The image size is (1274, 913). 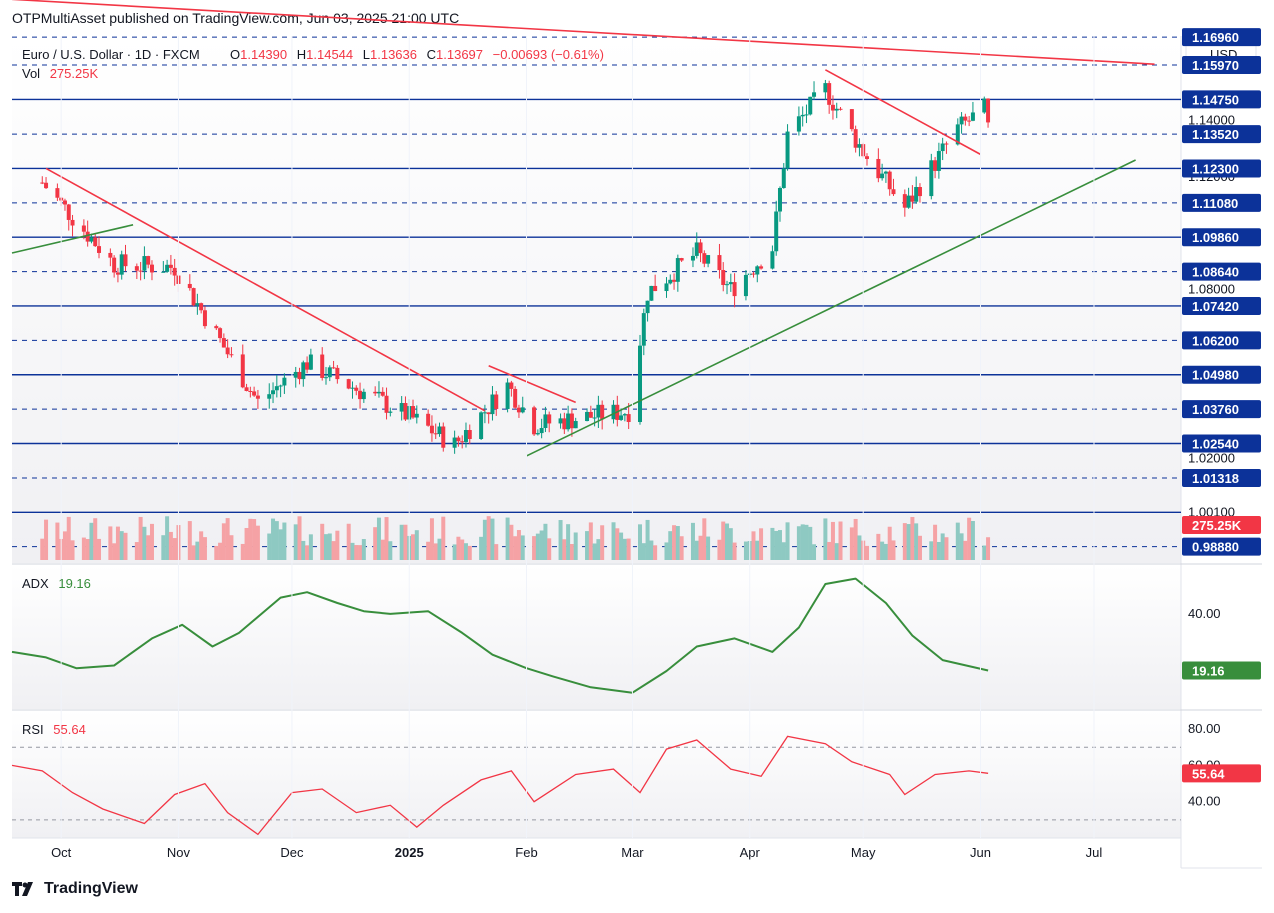 What do you see at coordinates (409, 852) in the screenshot?
I see `time-tick-label: 2025` at bounding box center [409, 852].